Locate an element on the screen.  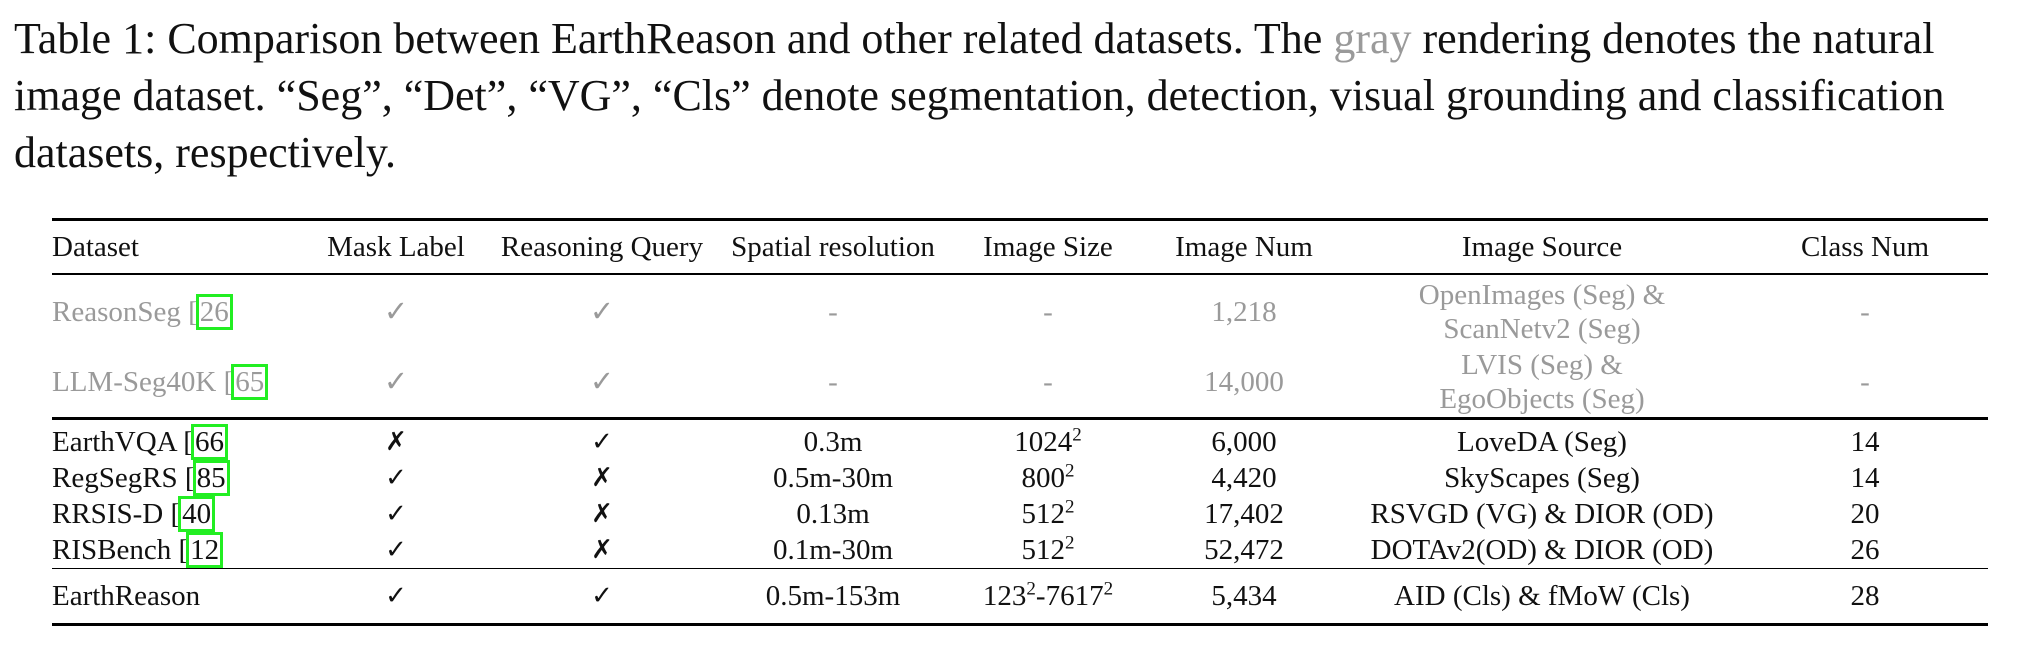
image-source-cell: LoveDA (Seg) is located at coordinates (1542, 438).